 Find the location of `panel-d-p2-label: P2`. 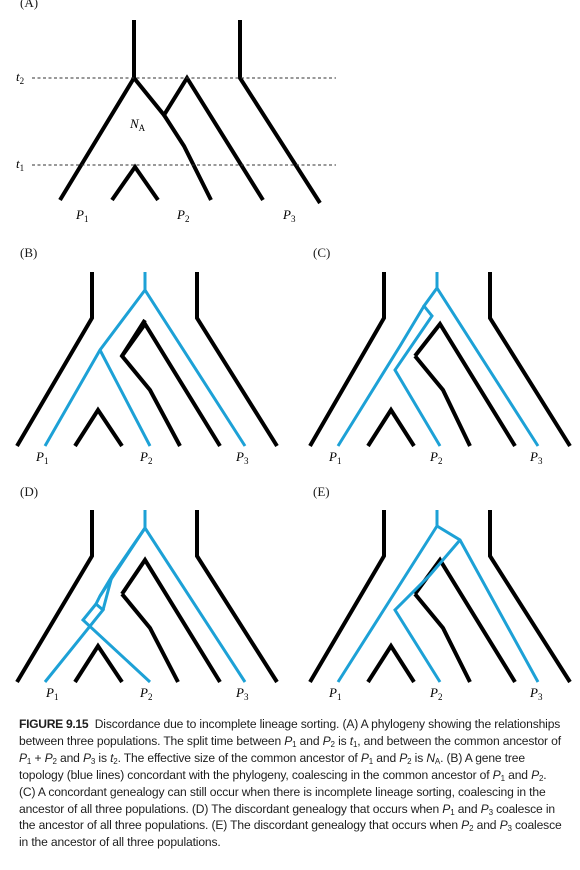

panel-d-p2-label: P2 is located at coordinates (145, 693).